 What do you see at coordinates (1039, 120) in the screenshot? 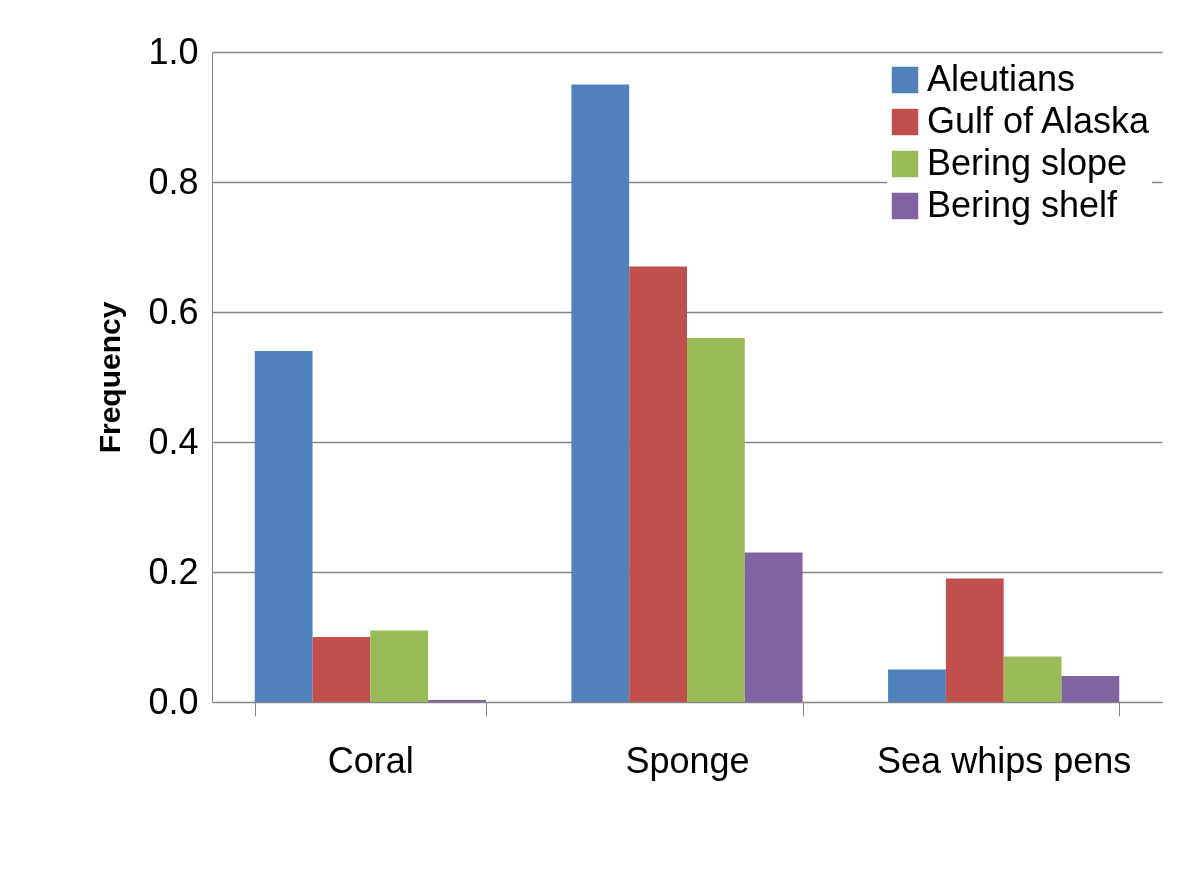
I see `legend-label: Gulf of Alaska` at bounding box center [1039, 120].